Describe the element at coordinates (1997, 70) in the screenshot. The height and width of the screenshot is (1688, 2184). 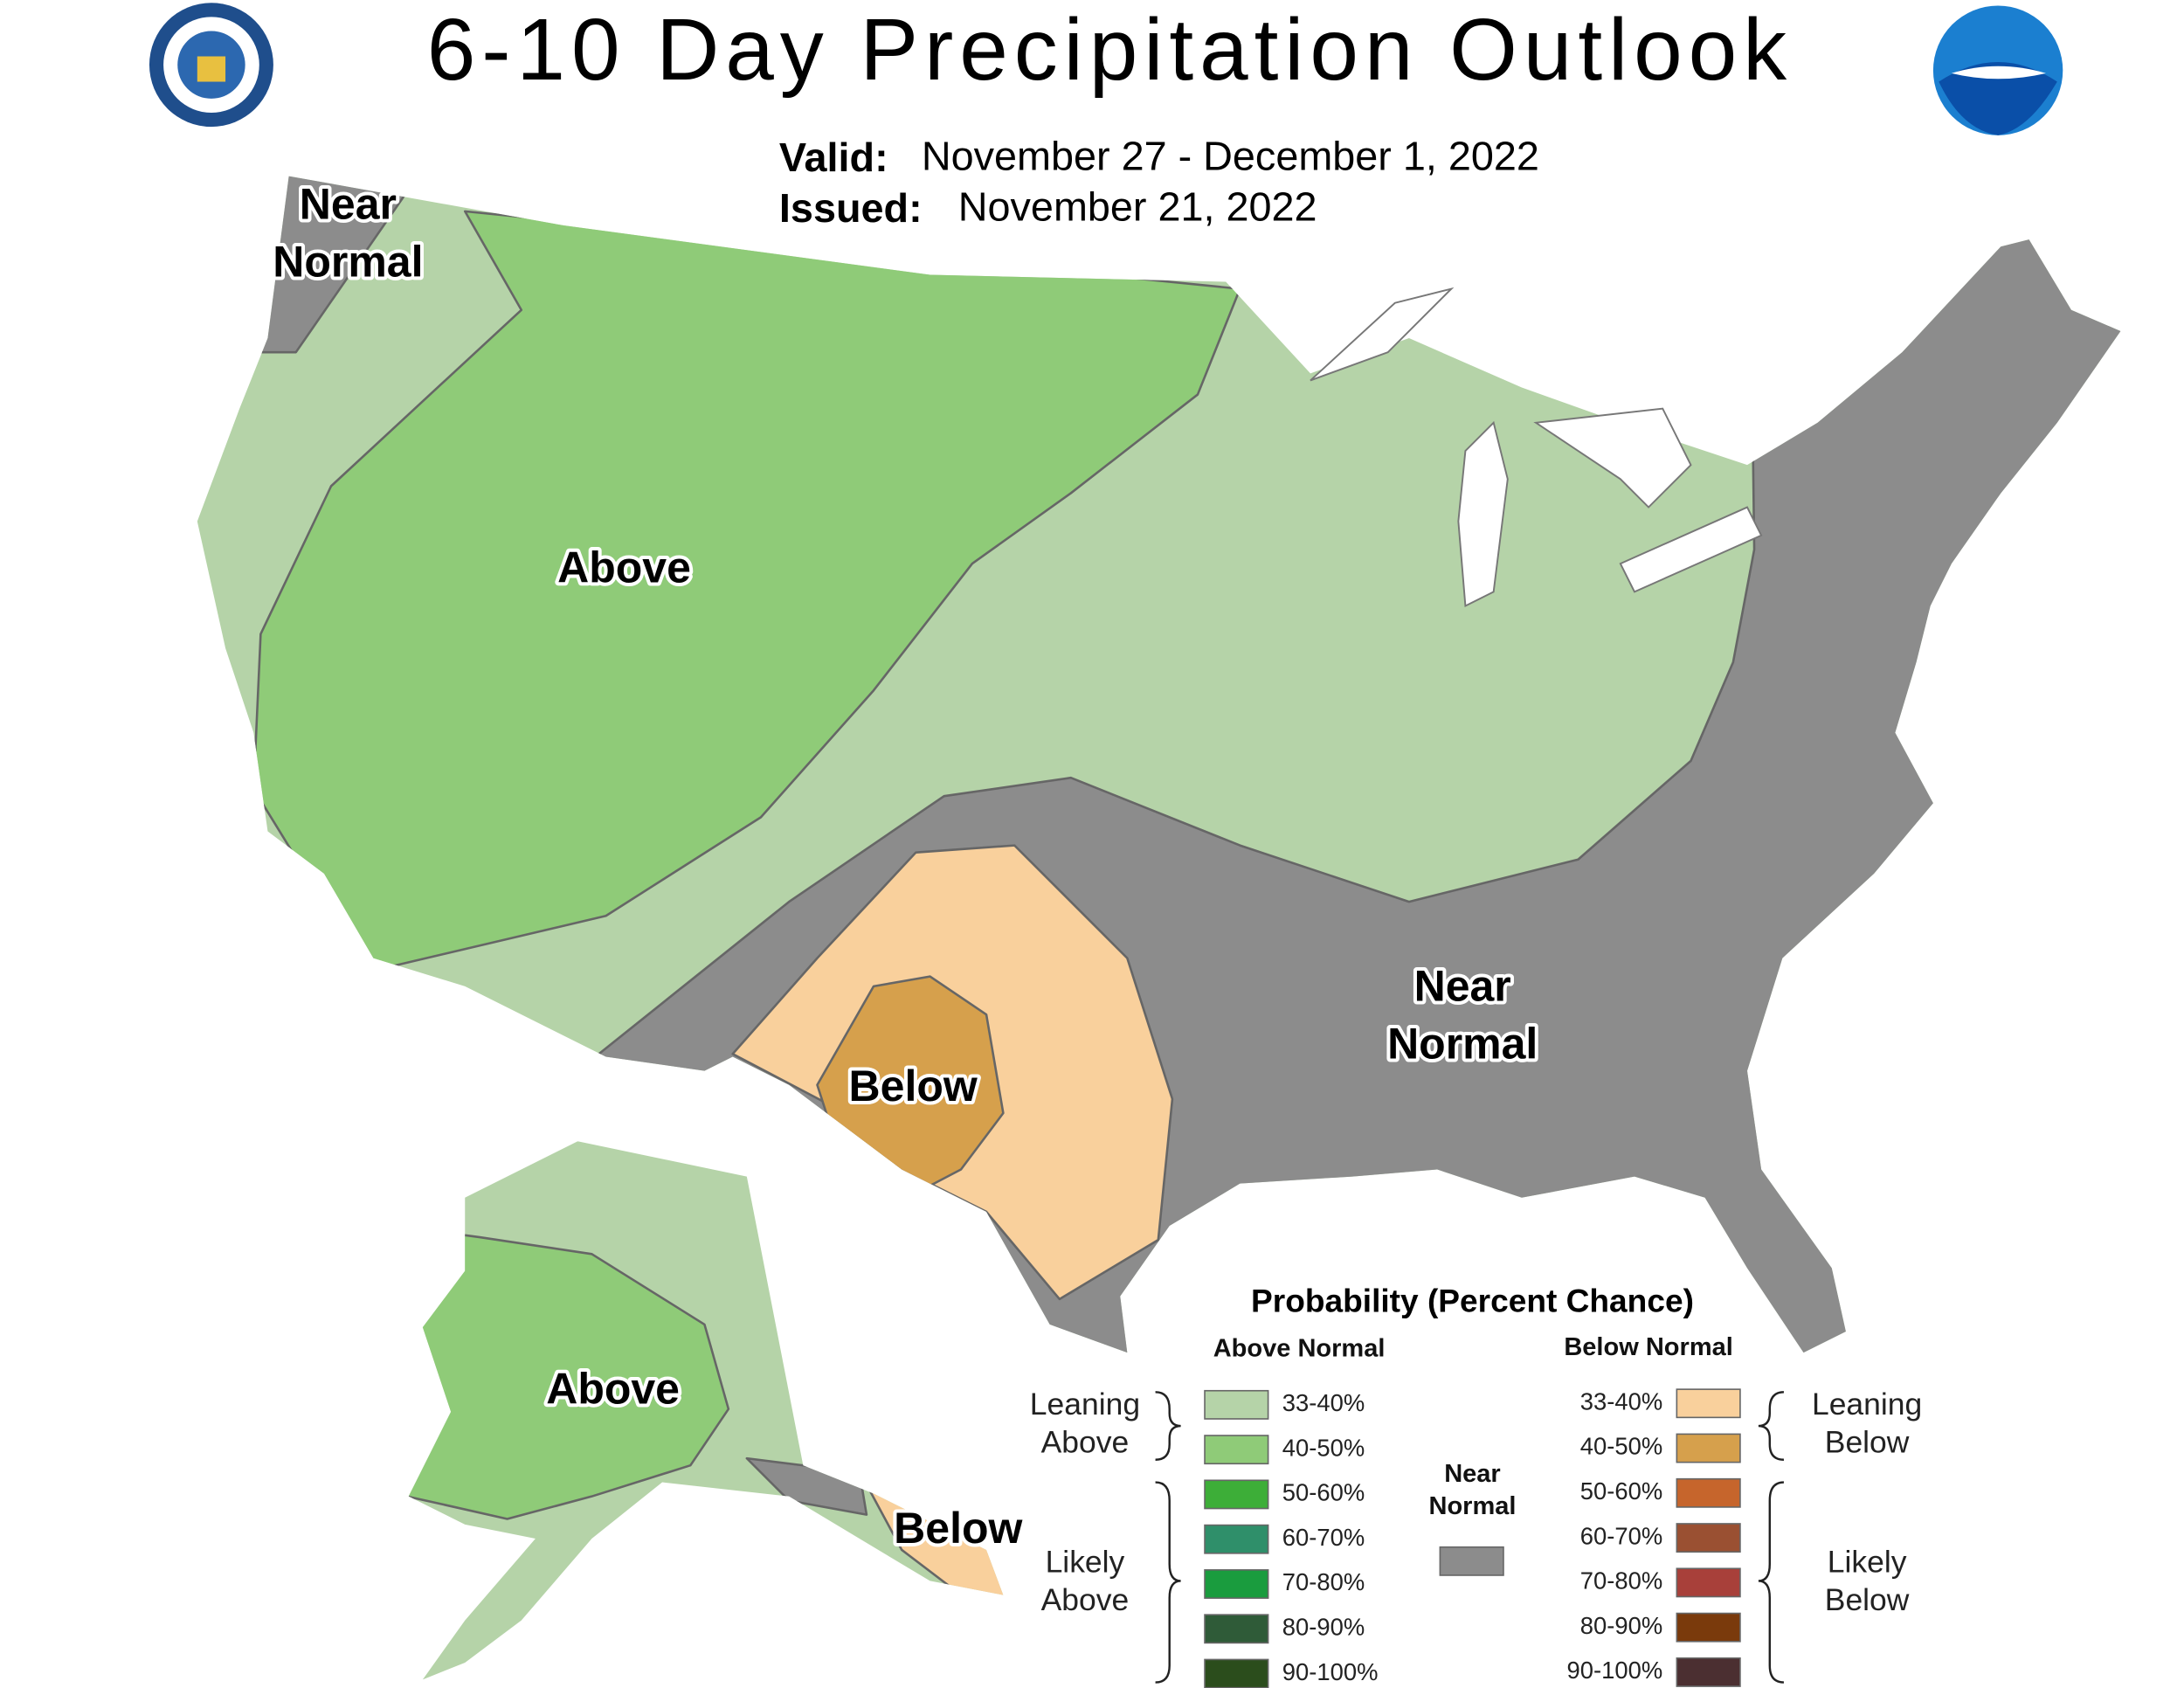
I see `noaa-logo` at that location.